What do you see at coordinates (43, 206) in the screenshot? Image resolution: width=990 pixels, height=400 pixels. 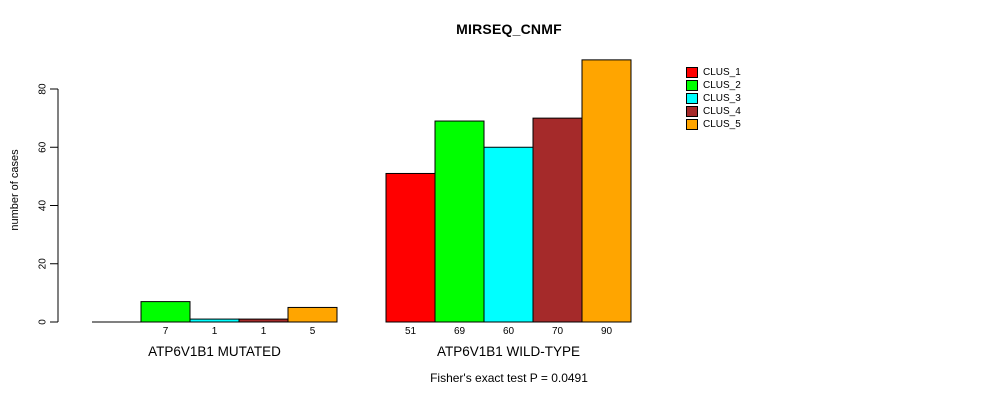 I see `y-tick-label: 40` at bounding box center [43, 206].